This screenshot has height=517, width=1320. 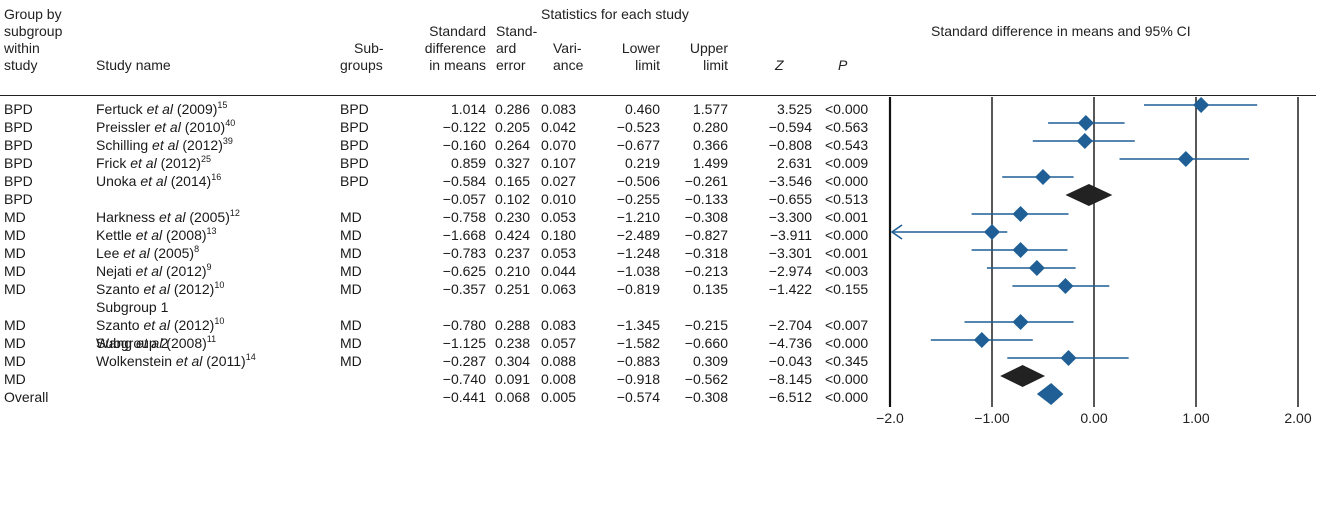 I want to click on study-author: Szanto, so click(x=118, y=289).